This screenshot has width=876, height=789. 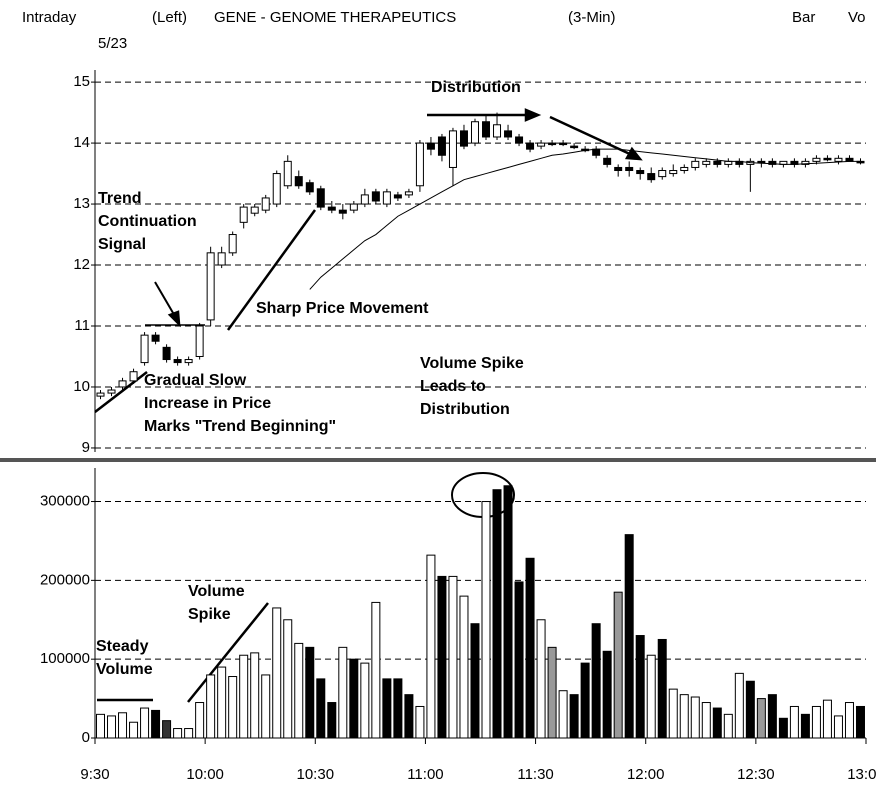 I want to click on header-text: (3-Min), so click(x=592, y=17).